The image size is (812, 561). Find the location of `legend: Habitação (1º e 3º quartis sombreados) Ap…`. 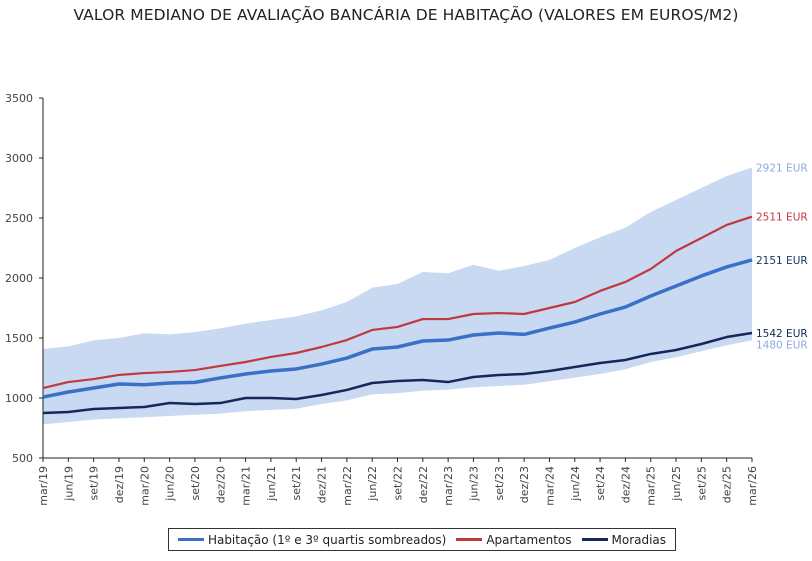

legend: Habitação (1º e 3º quartis sombreados) Ap… is located at coordinates (422, 539).